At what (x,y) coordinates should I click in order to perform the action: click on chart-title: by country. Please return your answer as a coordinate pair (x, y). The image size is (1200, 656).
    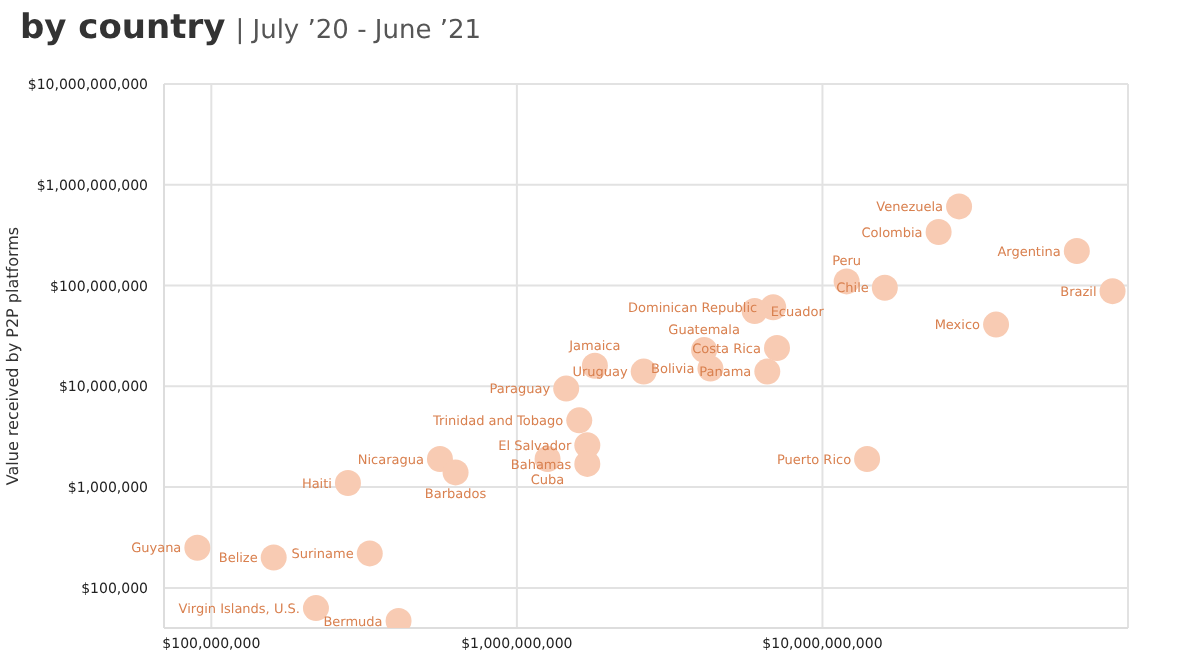
    Looking at the image, I should click on (123, 28).